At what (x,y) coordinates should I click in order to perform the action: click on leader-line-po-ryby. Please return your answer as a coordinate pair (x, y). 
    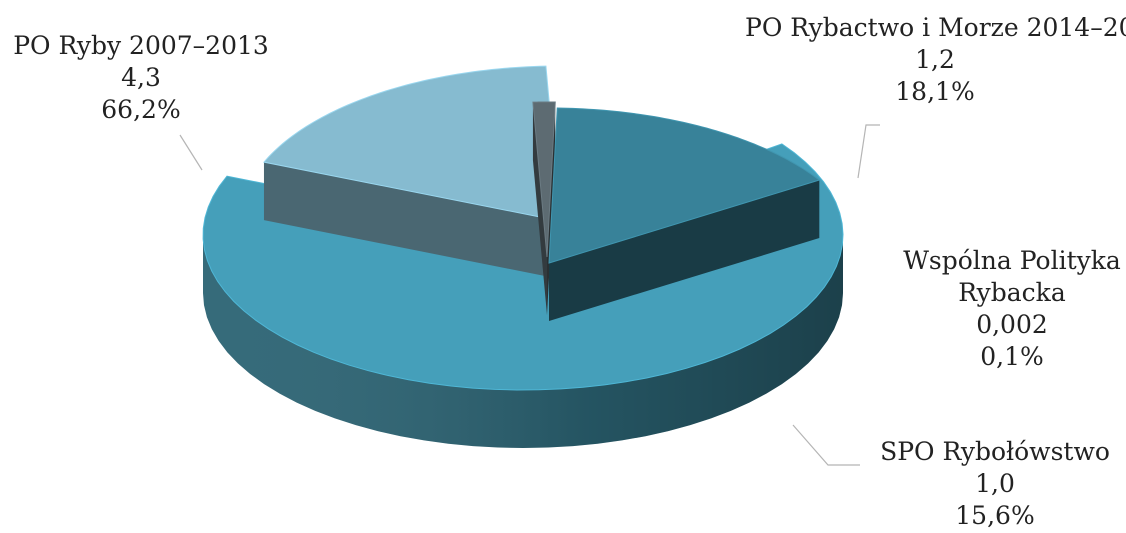
    Looking at the image, I should click on (191, 152).